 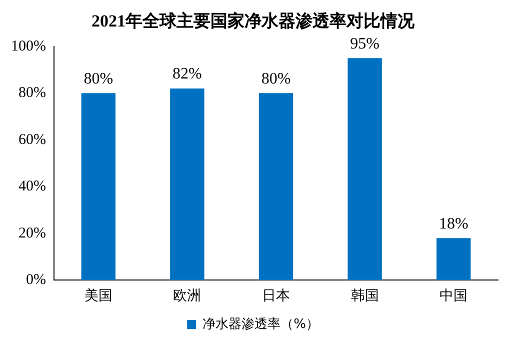 I want to click on y-tick-label: 0%, so click(x=36, y=280).